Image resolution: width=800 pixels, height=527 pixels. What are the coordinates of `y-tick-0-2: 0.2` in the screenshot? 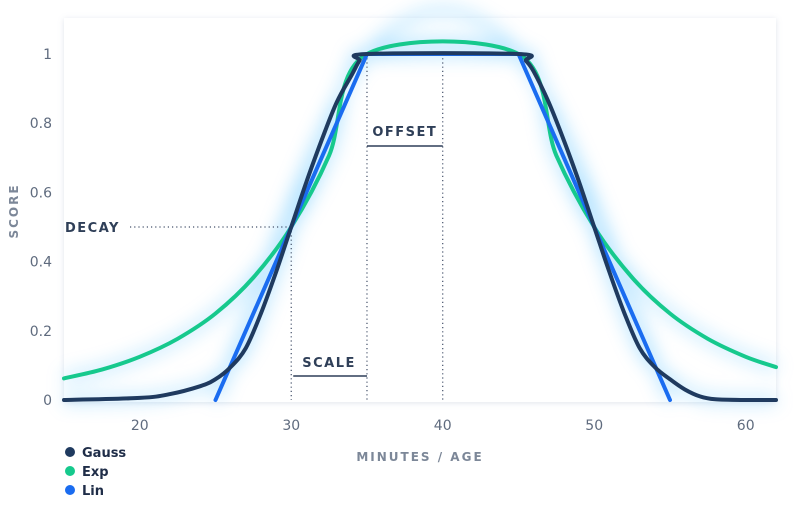 It's located at (41, 332).